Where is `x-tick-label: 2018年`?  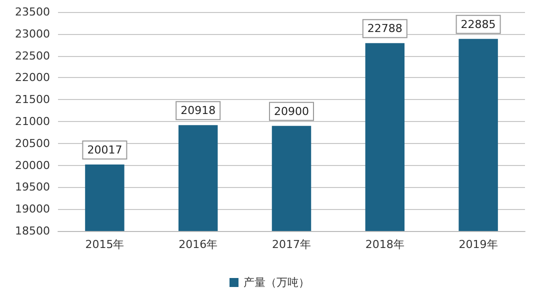
x-tick-label: 2018年 is located at coordinates (384, 244).